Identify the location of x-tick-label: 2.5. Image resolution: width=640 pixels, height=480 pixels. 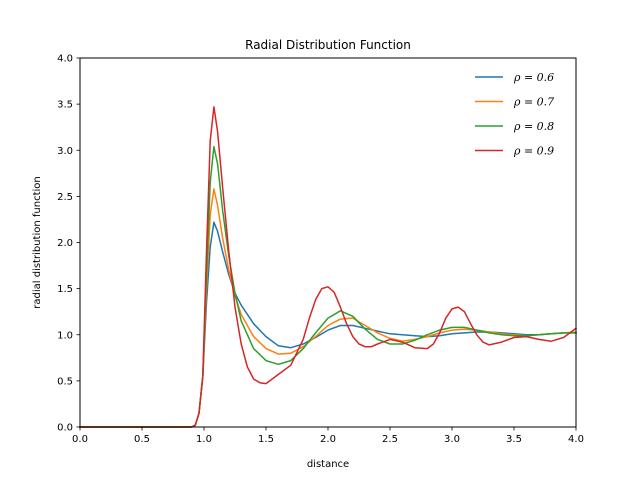
(390, 439).